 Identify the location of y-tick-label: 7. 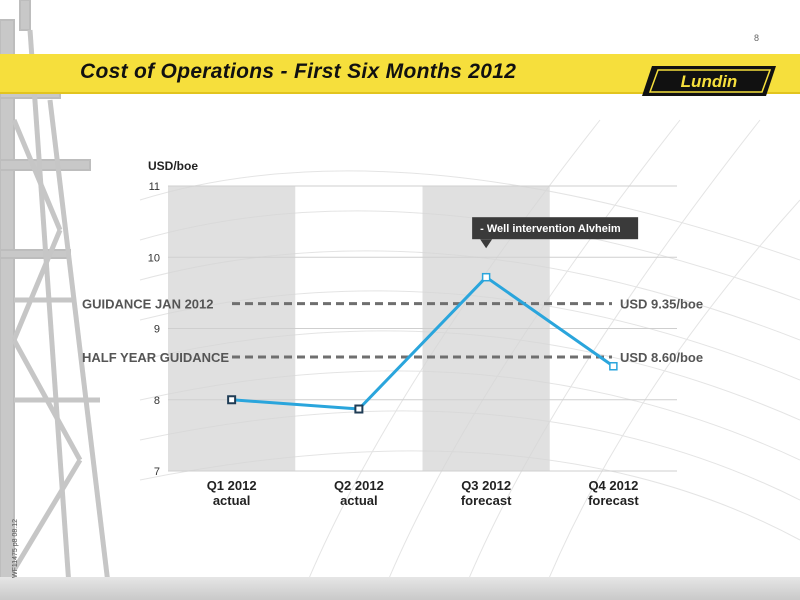
(157, 472).